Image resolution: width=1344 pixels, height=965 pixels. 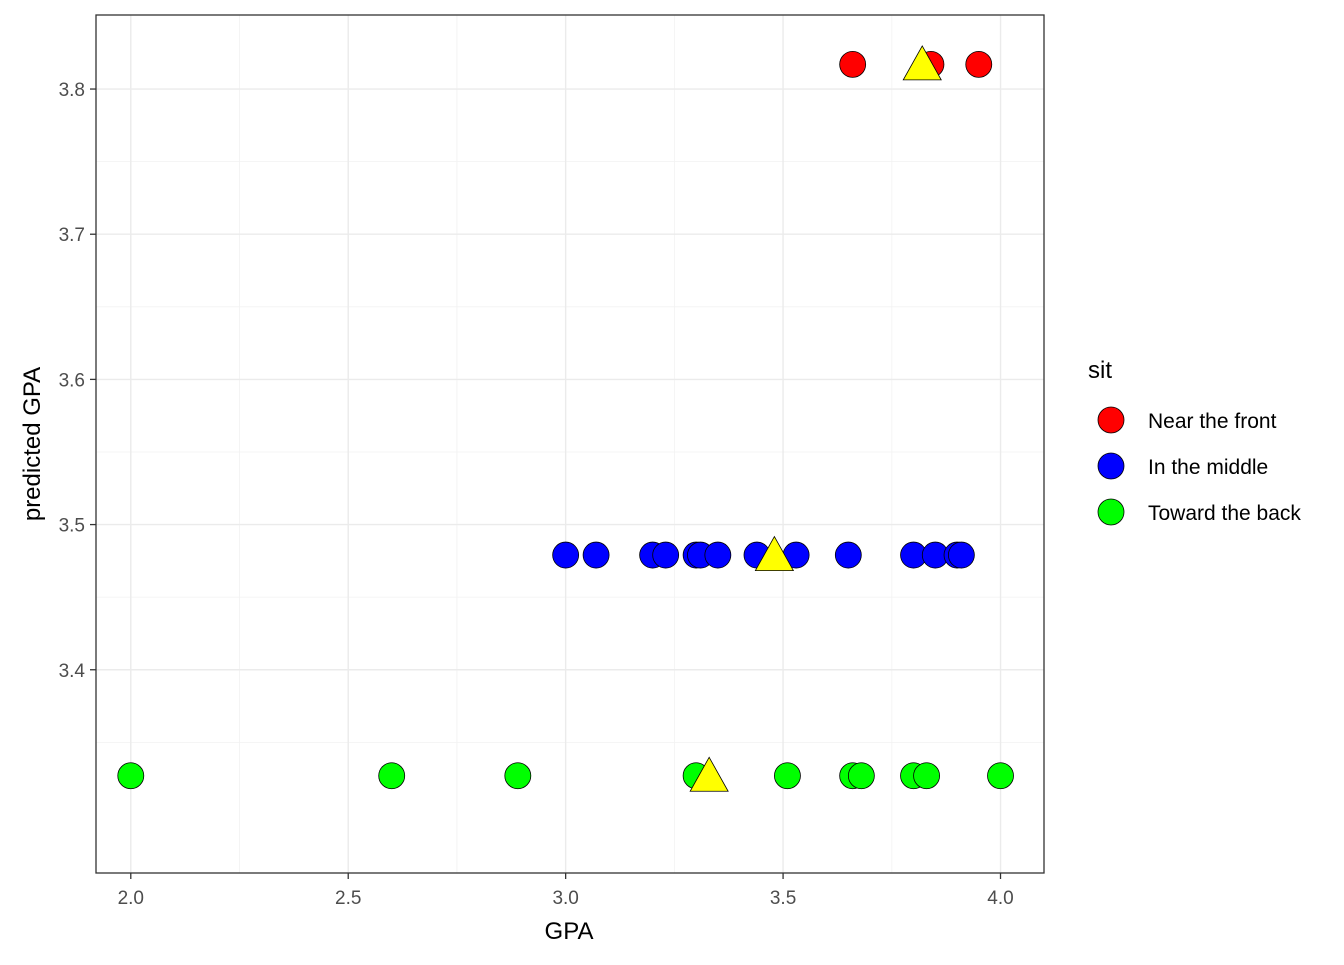 What do you see at coordinates (72, 235) in the screenshot?
I see `y-tick-label: 3.7` at bounding box center [72, 235].